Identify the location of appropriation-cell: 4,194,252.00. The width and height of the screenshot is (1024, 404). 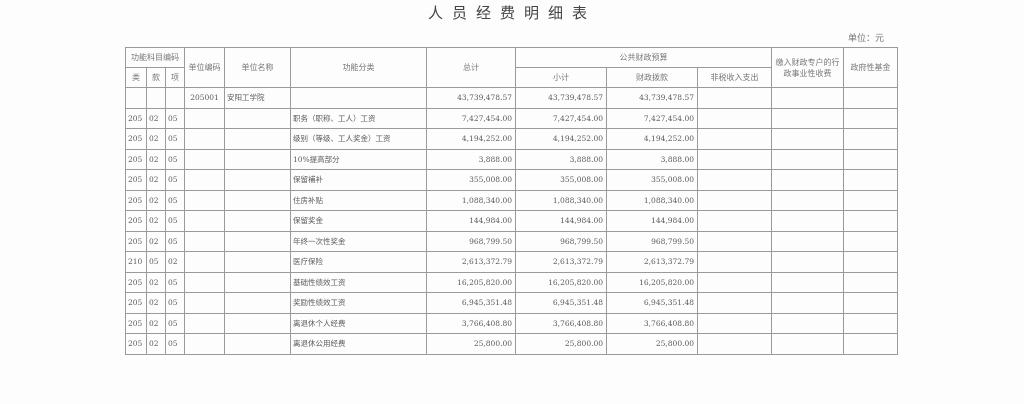
(652, 139).